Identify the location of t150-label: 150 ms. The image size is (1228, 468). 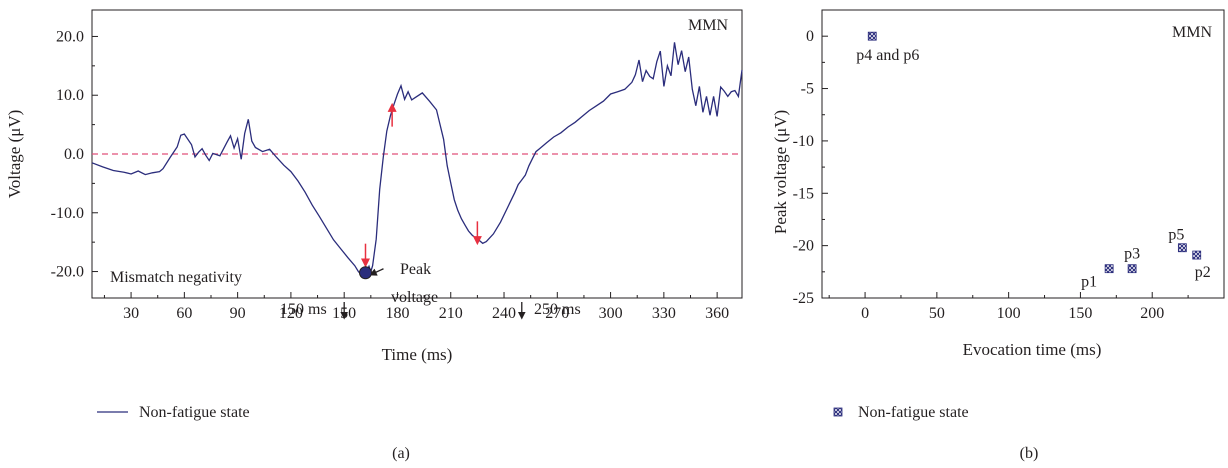
(303, 309).